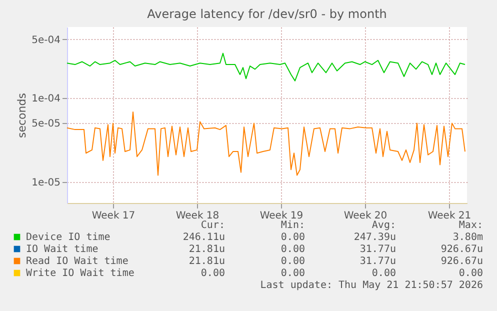 The width and height of the screenshot is (497, 311). I want to click on y-tick-label: 1e-04, so click(46, 98).